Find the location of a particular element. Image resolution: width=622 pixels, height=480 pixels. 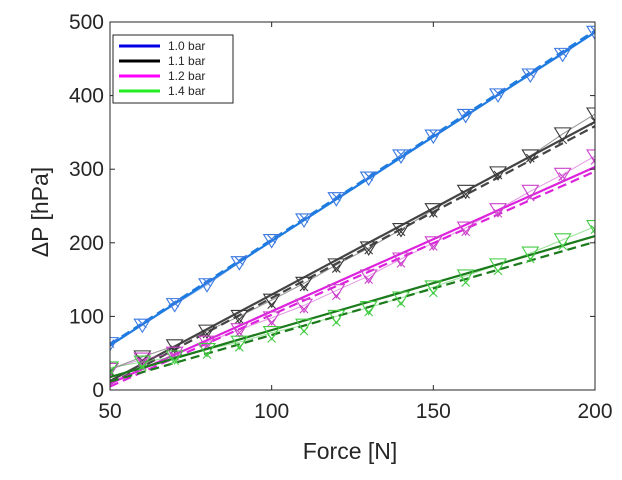

y-tick-label-4: 300 is located at coordinates (86, 169).